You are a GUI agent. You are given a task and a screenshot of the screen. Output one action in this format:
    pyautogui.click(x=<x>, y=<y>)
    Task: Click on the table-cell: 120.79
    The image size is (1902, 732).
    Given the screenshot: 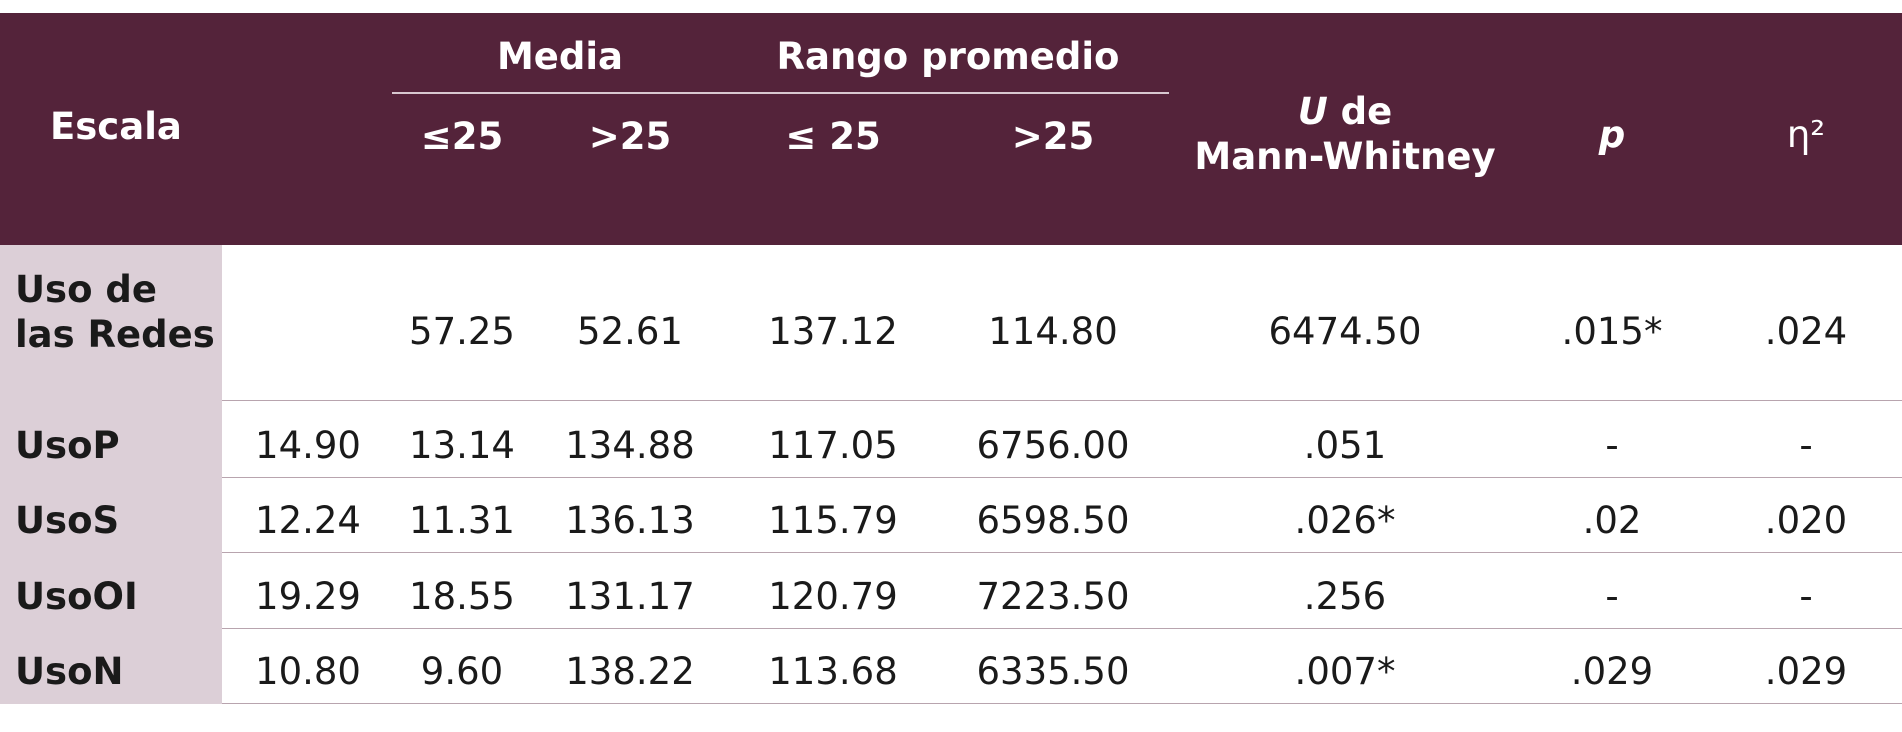 What is the action you would take?
    pyautogui.click(x=833, y=596)
    